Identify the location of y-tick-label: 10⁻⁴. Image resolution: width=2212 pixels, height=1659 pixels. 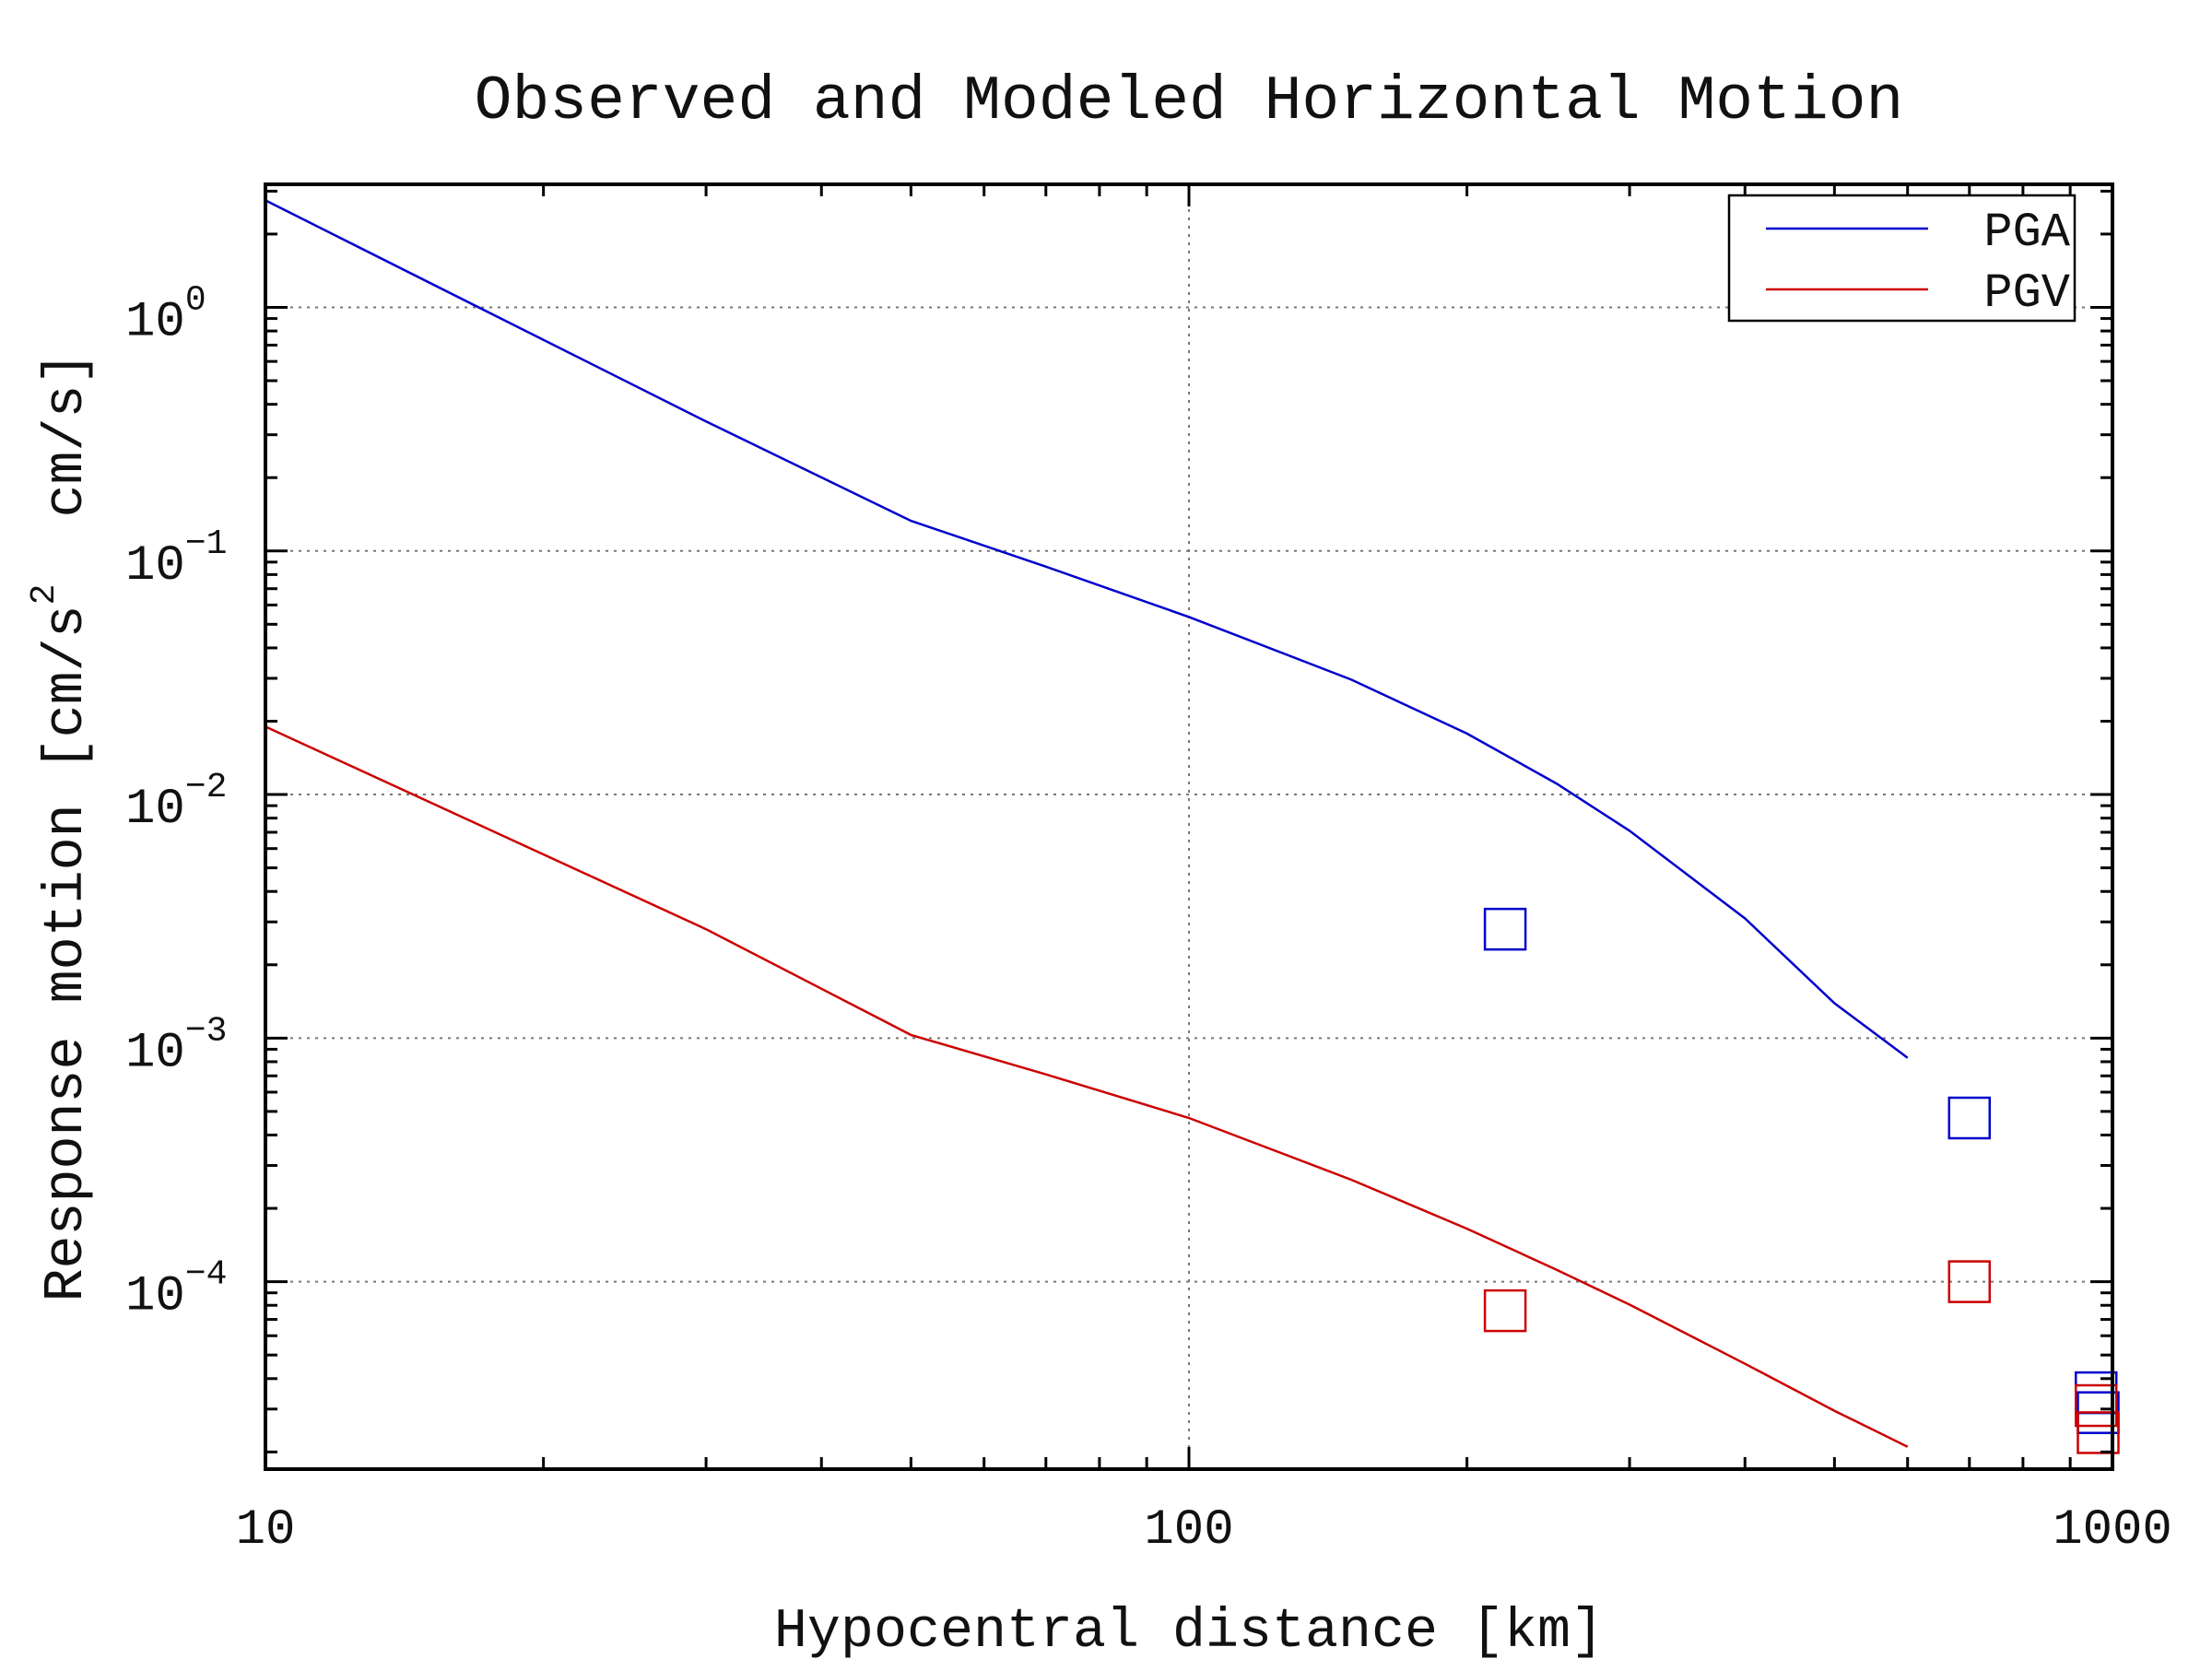
(176, 1290).